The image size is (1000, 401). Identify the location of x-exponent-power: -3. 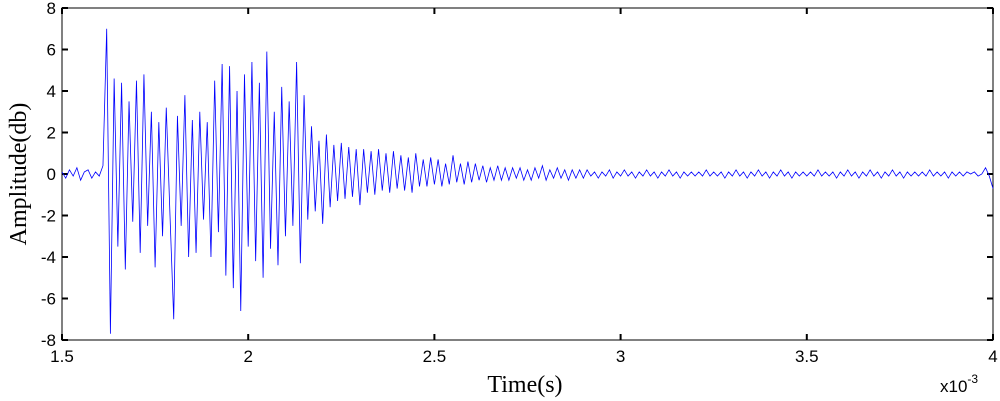
(972, 379).